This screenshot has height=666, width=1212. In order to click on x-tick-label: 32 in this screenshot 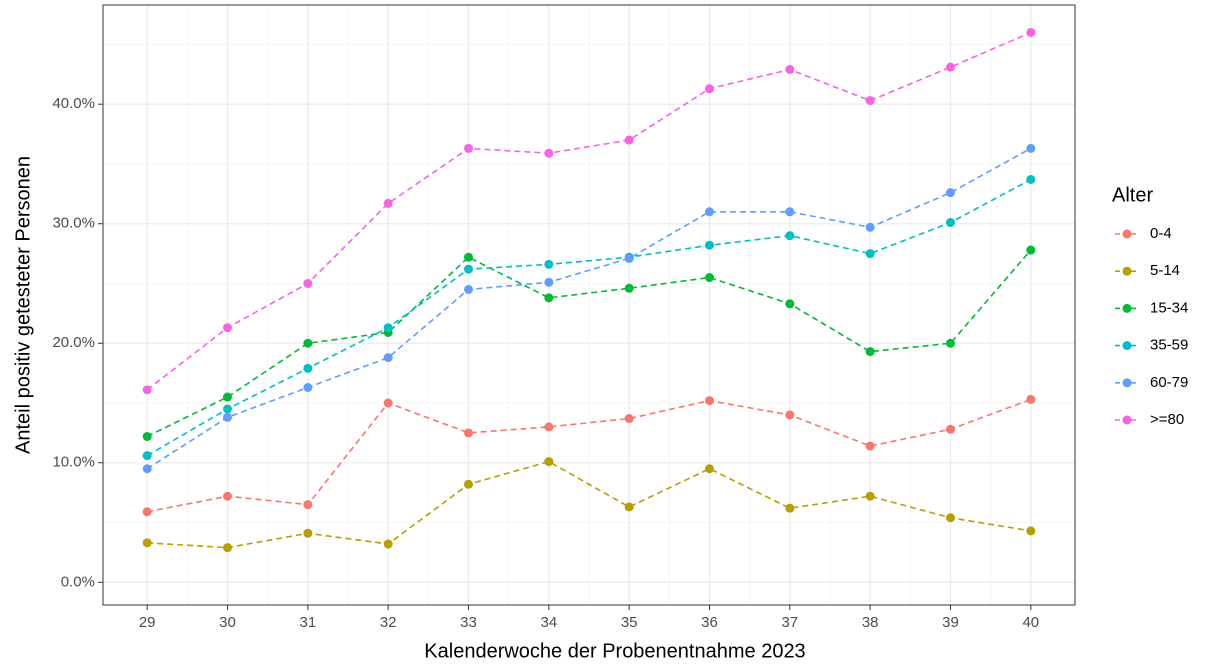, I will do `click(388, 622)`.